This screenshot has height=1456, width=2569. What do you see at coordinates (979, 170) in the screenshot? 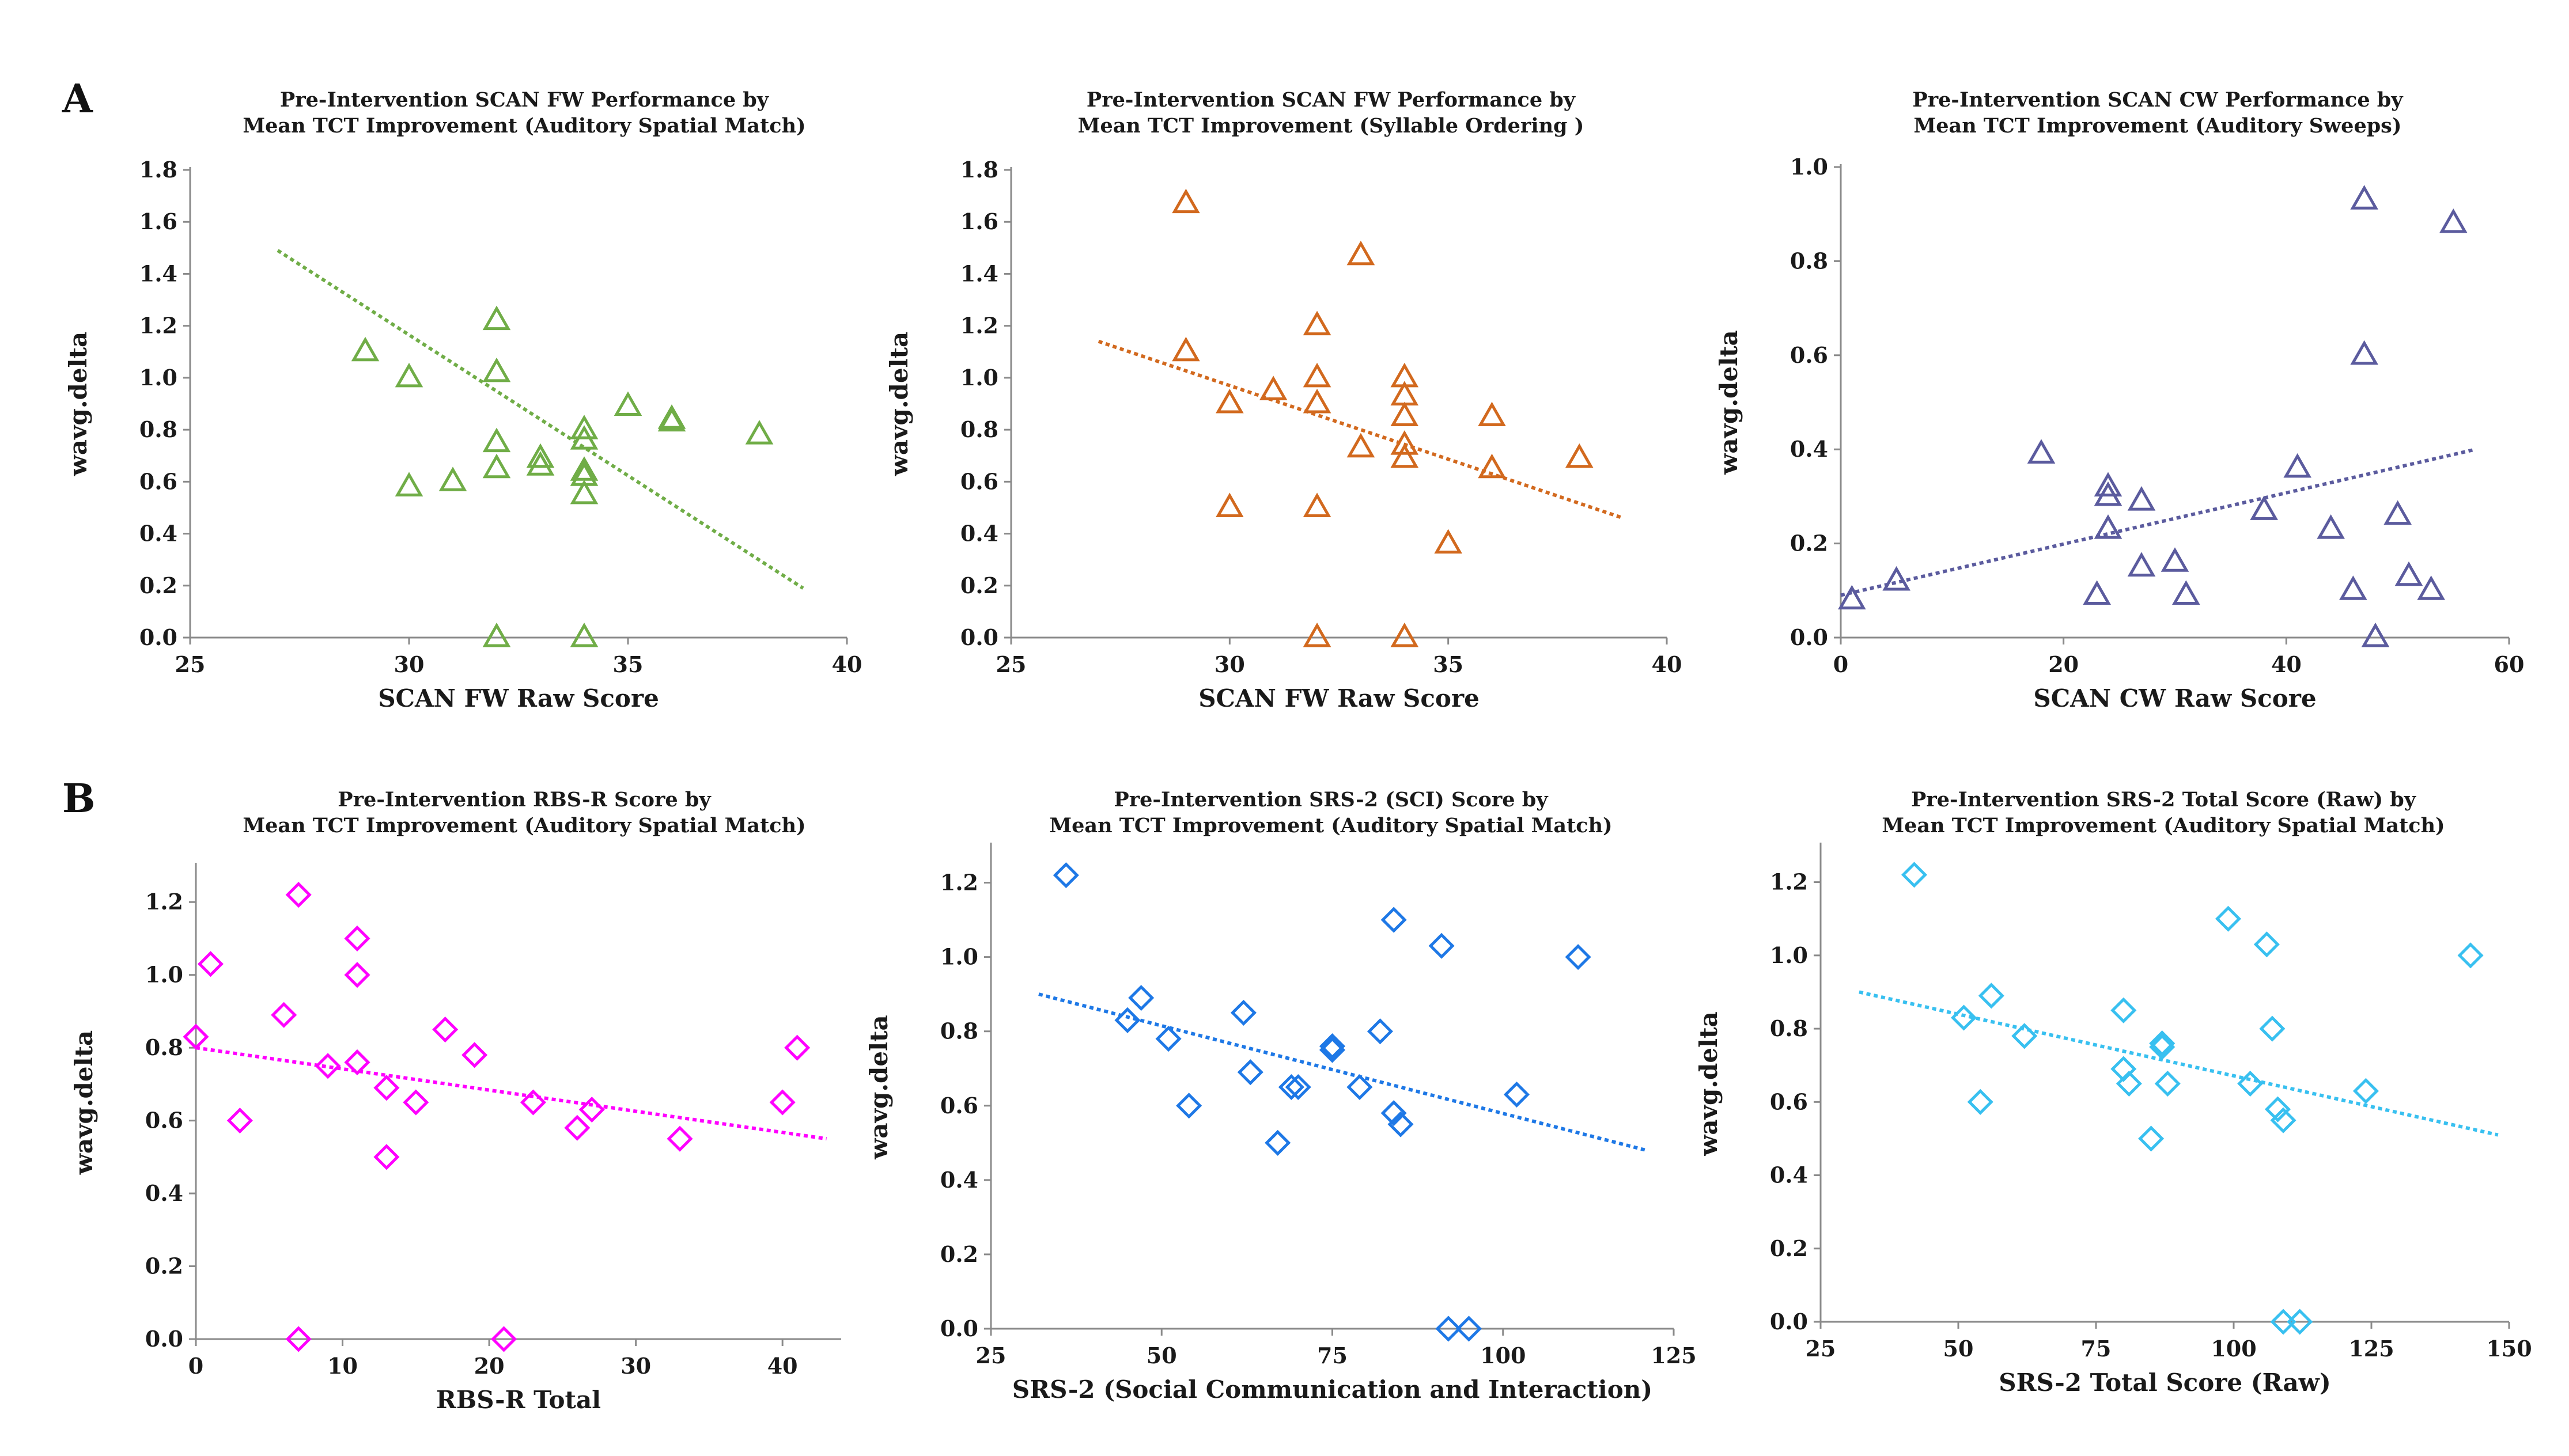
I see `y-tick-label: 1.8` at bounding box center [979, 170].